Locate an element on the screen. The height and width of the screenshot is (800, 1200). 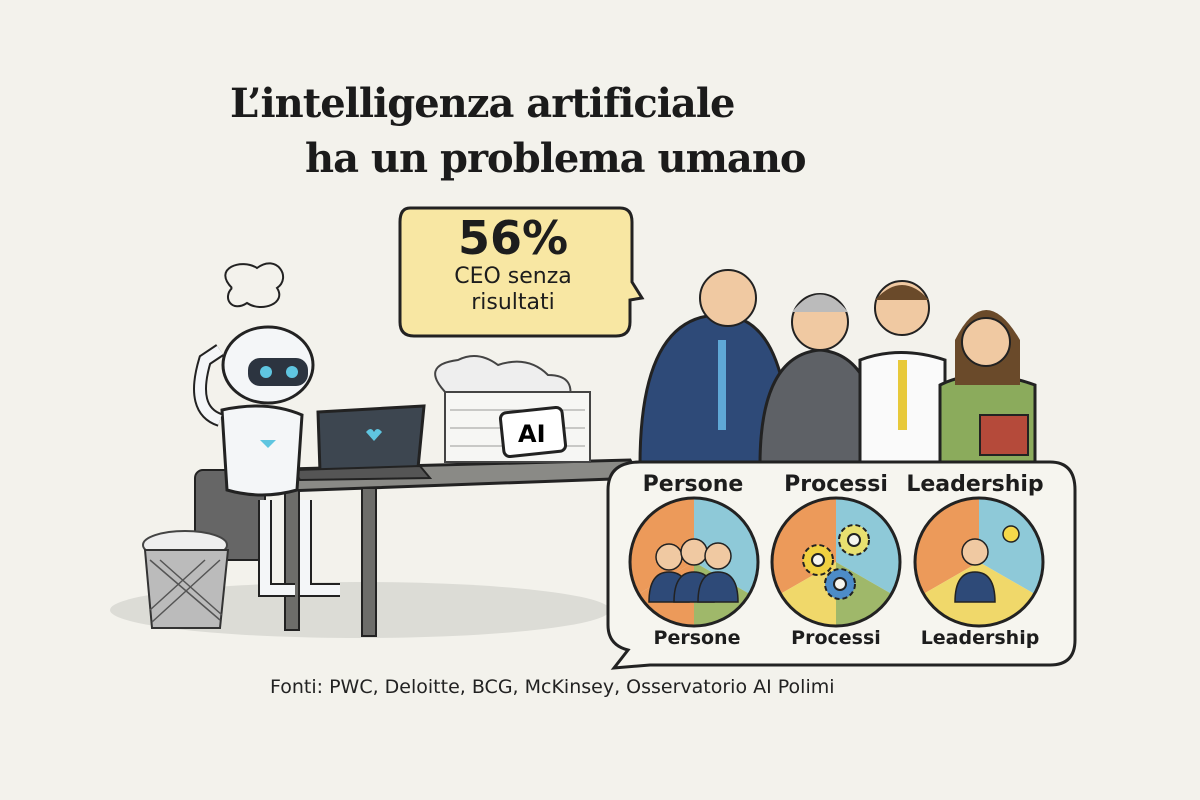
laptop-icon is located at coordinates (362, 443).